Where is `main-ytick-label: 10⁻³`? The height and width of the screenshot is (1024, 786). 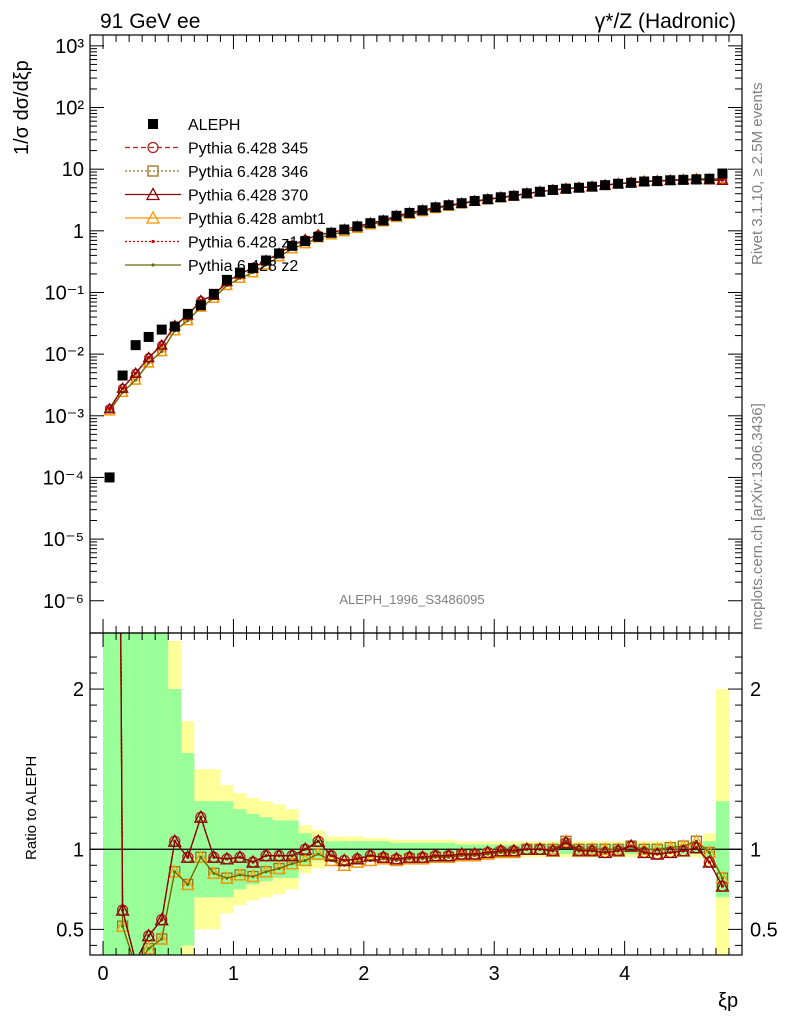 main-ytick-label: 10⁻³ is located at coordinates (65, 417).